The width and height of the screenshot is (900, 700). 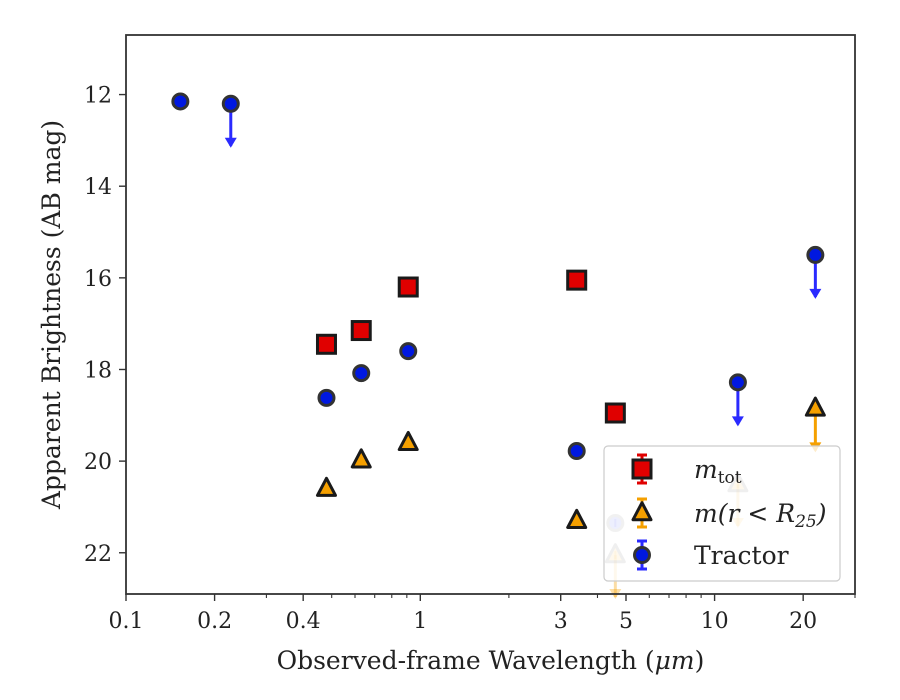 I want to click on legend-label: mtot, so click(x=718, y=471).